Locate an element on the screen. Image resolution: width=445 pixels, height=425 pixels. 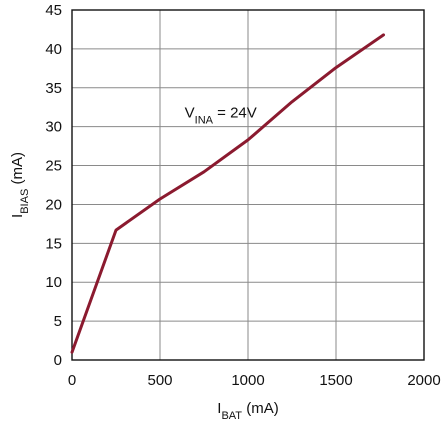
y-tick-label: 20 is located at coordinates (53, 204).